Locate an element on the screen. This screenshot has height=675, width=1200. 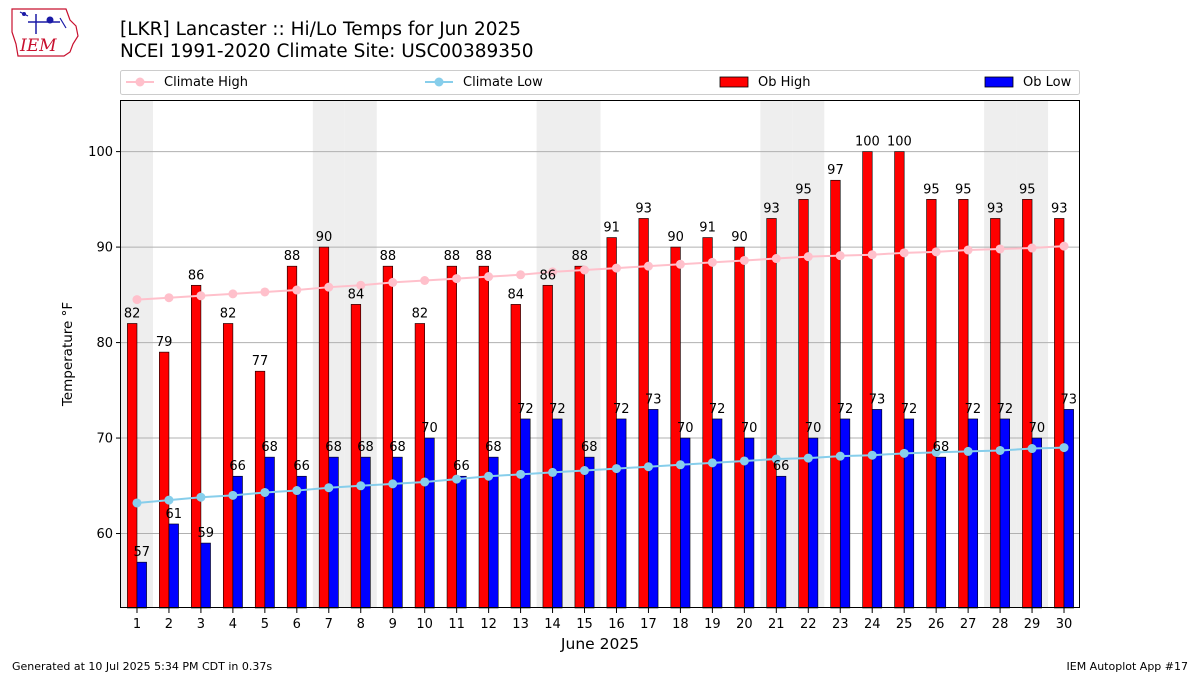
y-axis-ticks: 60 70 80 90 100 is located at coordinates (104, 343).